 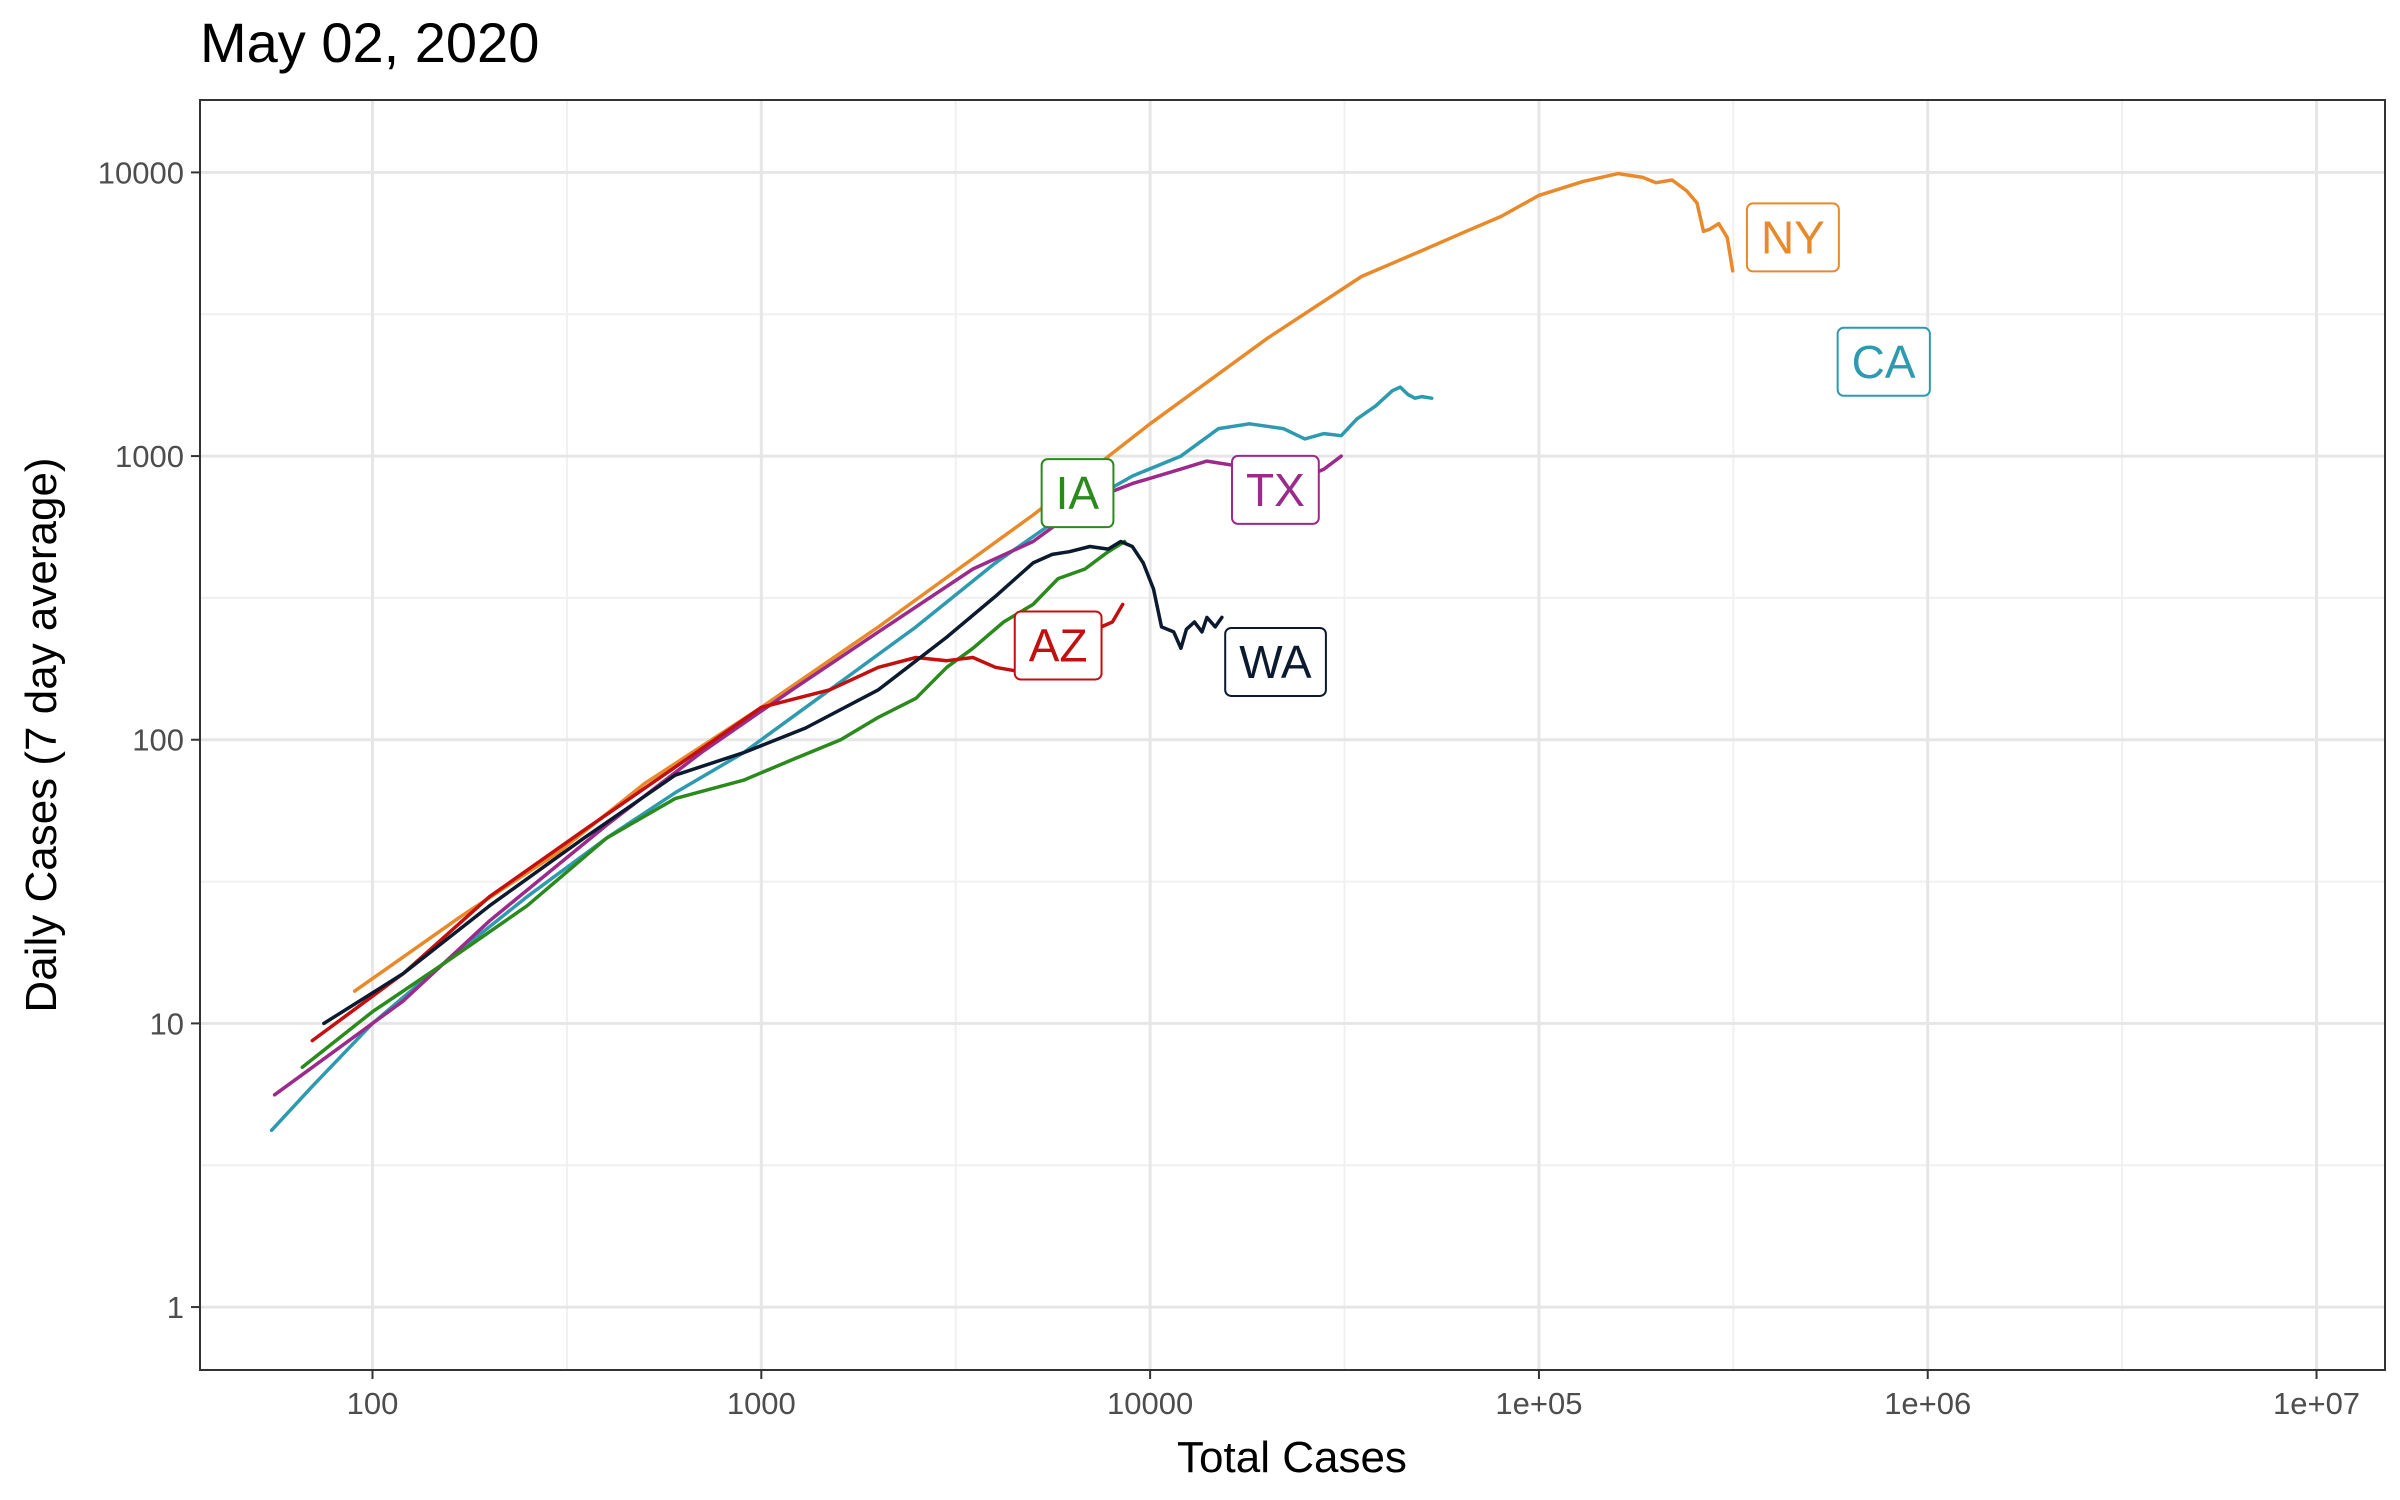 I want to click on x-tick-label: 1e+06, so click(x=1927, y=1403).